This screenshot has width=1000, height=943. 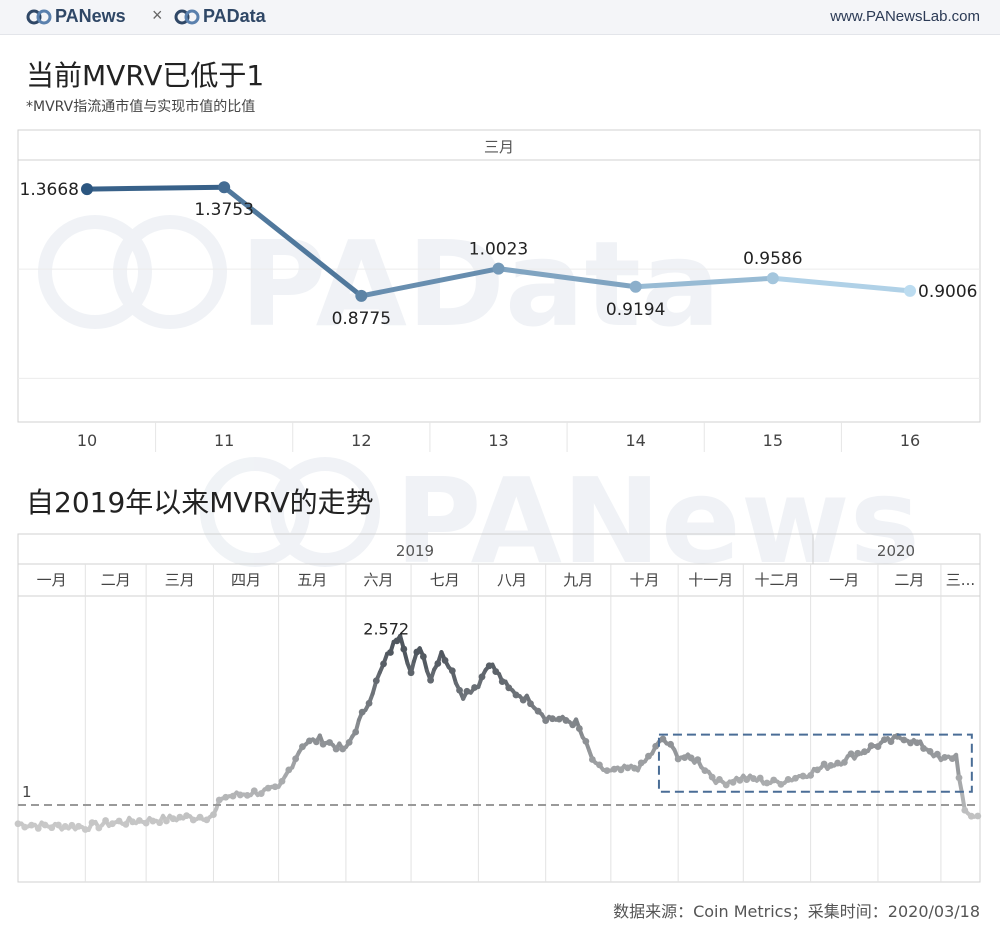 I want to click on chart1-subtitle: *MVRV指流通市值与实现市值的比值, so click(x=141, y=107).